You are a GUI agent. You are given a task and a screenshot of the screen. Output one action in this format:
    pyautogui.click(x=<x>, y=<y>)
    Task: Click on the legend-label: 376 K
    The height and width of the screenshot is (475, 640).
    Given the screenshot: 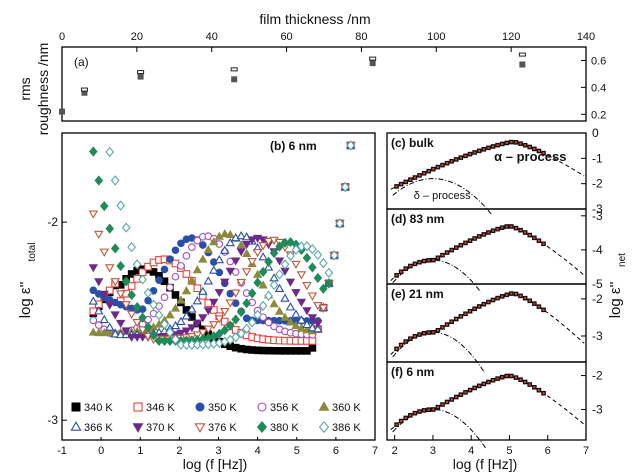 What is the action you would take?
    pyautogui.click(x=222, y=428)
    